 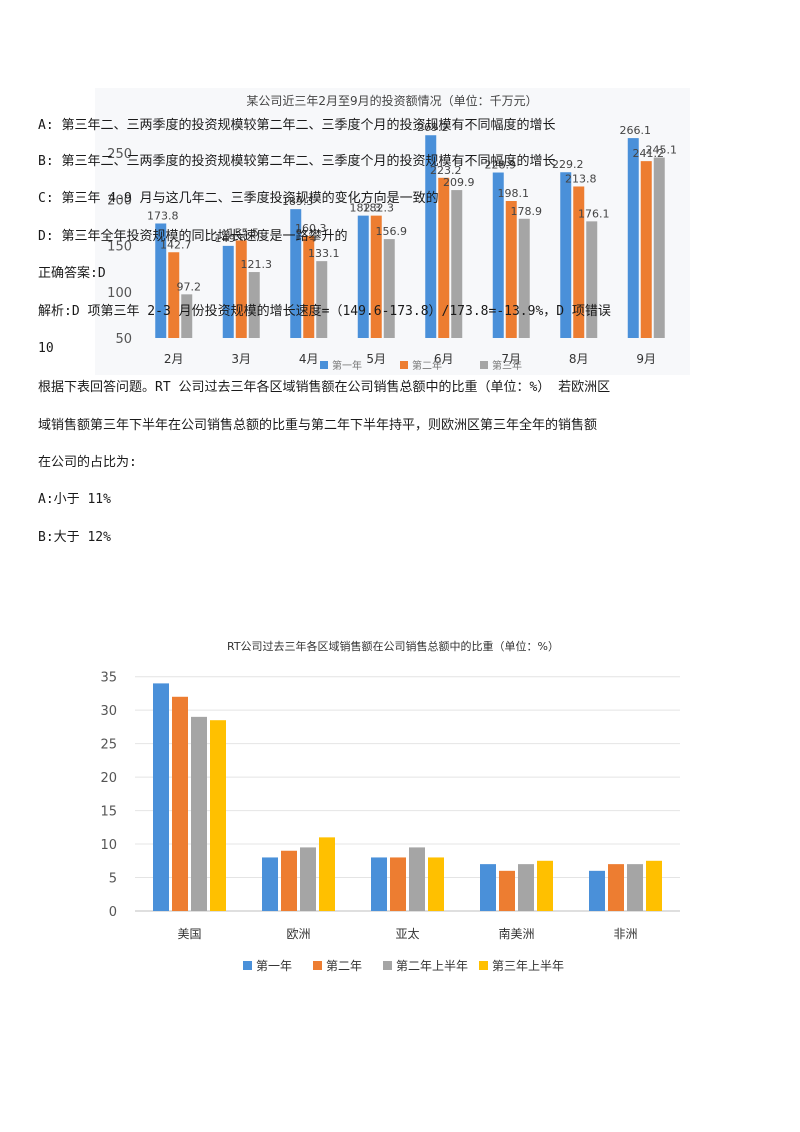 What do you see at coordinates (72, 273) in the screenshot?
I see `answer-text: 正确答案:D` at bounding box center [72, 273].